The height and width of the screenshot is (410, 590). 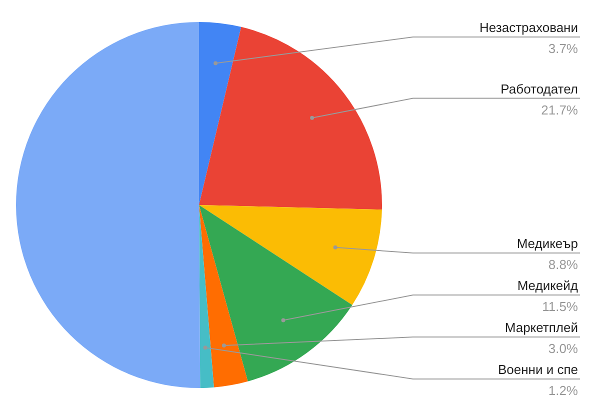 What do you see at coordinates (563, 390) in the screenshot?
I see `data-label: 1.2%` at bounding box center [563, 390].